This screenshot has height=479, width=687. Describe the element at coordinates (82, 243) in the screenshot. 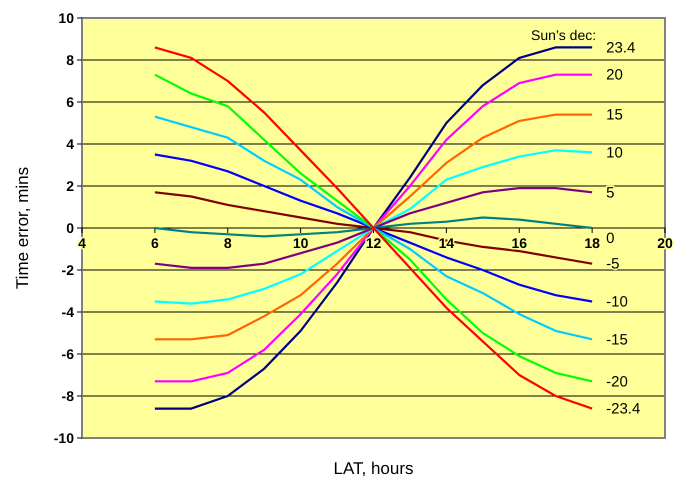

I see `x-tick-label: 4` at that location.